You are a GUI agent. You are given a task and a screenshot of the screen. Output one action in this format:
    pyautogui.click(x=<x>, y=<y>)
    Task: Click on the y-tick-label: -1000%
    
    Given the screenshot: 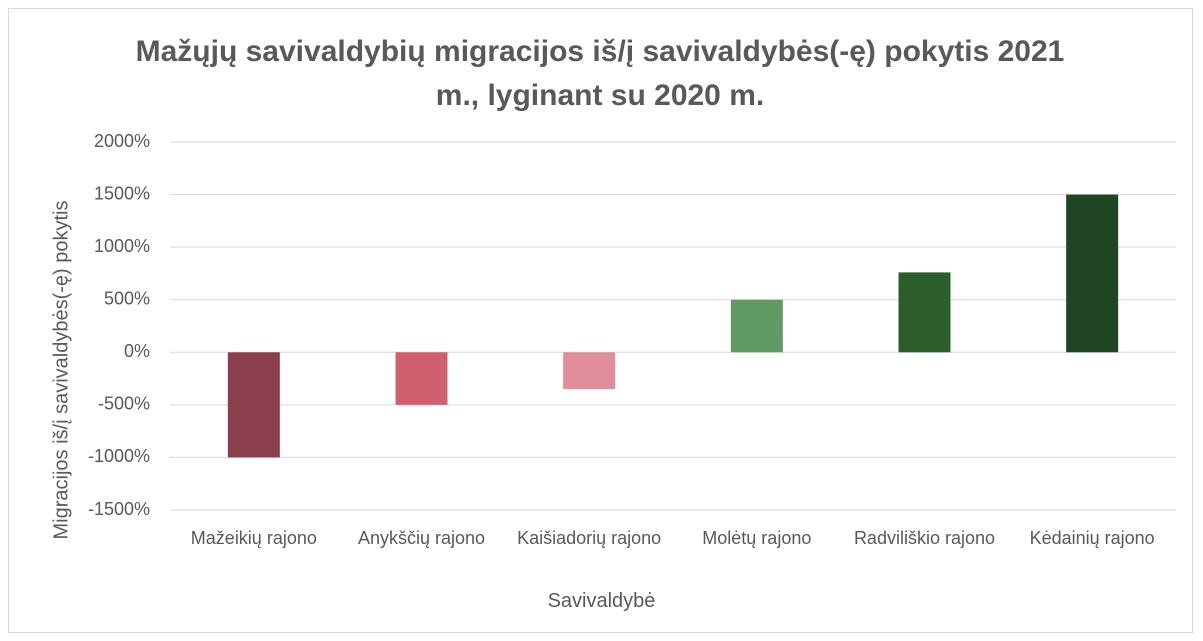 What is the action you would take?
    pyautogui.click(x=119, y=456)
    